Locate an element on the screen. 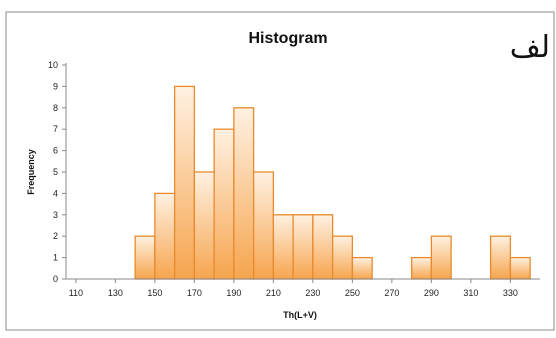 The width and height of the screenshot is (556, 338). y-tick-label: 8 is located at coordinates (55, 108).